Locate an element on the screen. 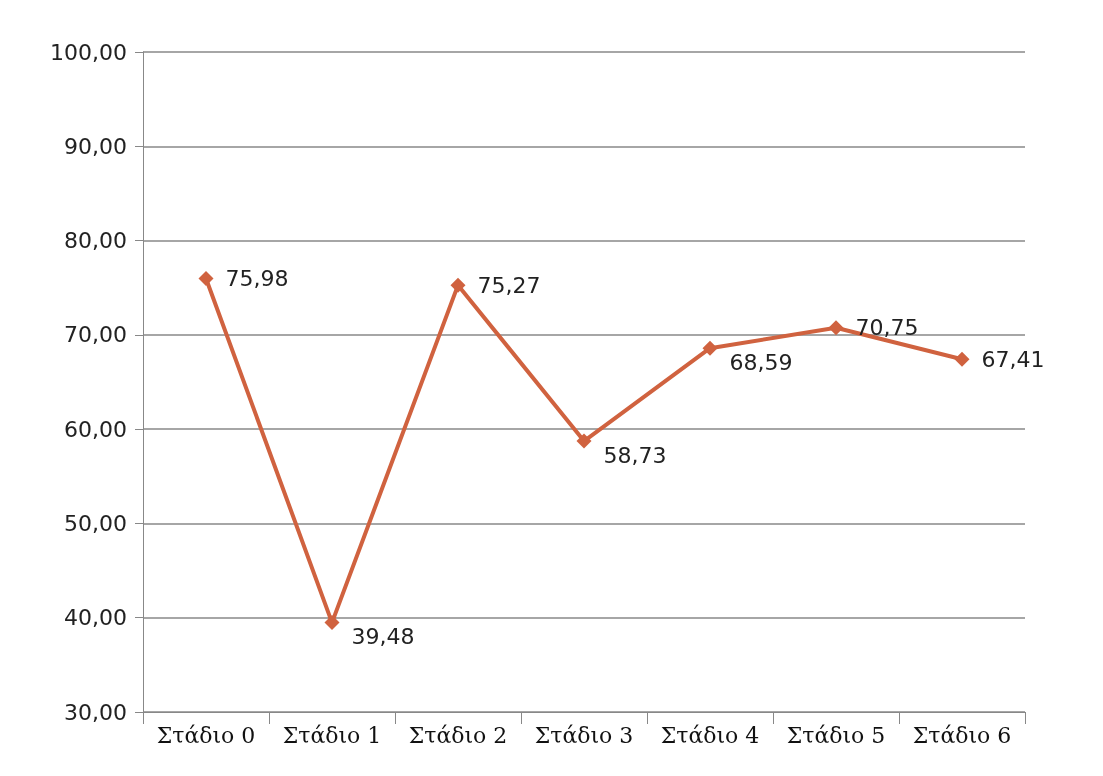 The width and height of the screenshot is (1103, 776). y-tick-label: 30,00 is located at coordinates (95, 712).